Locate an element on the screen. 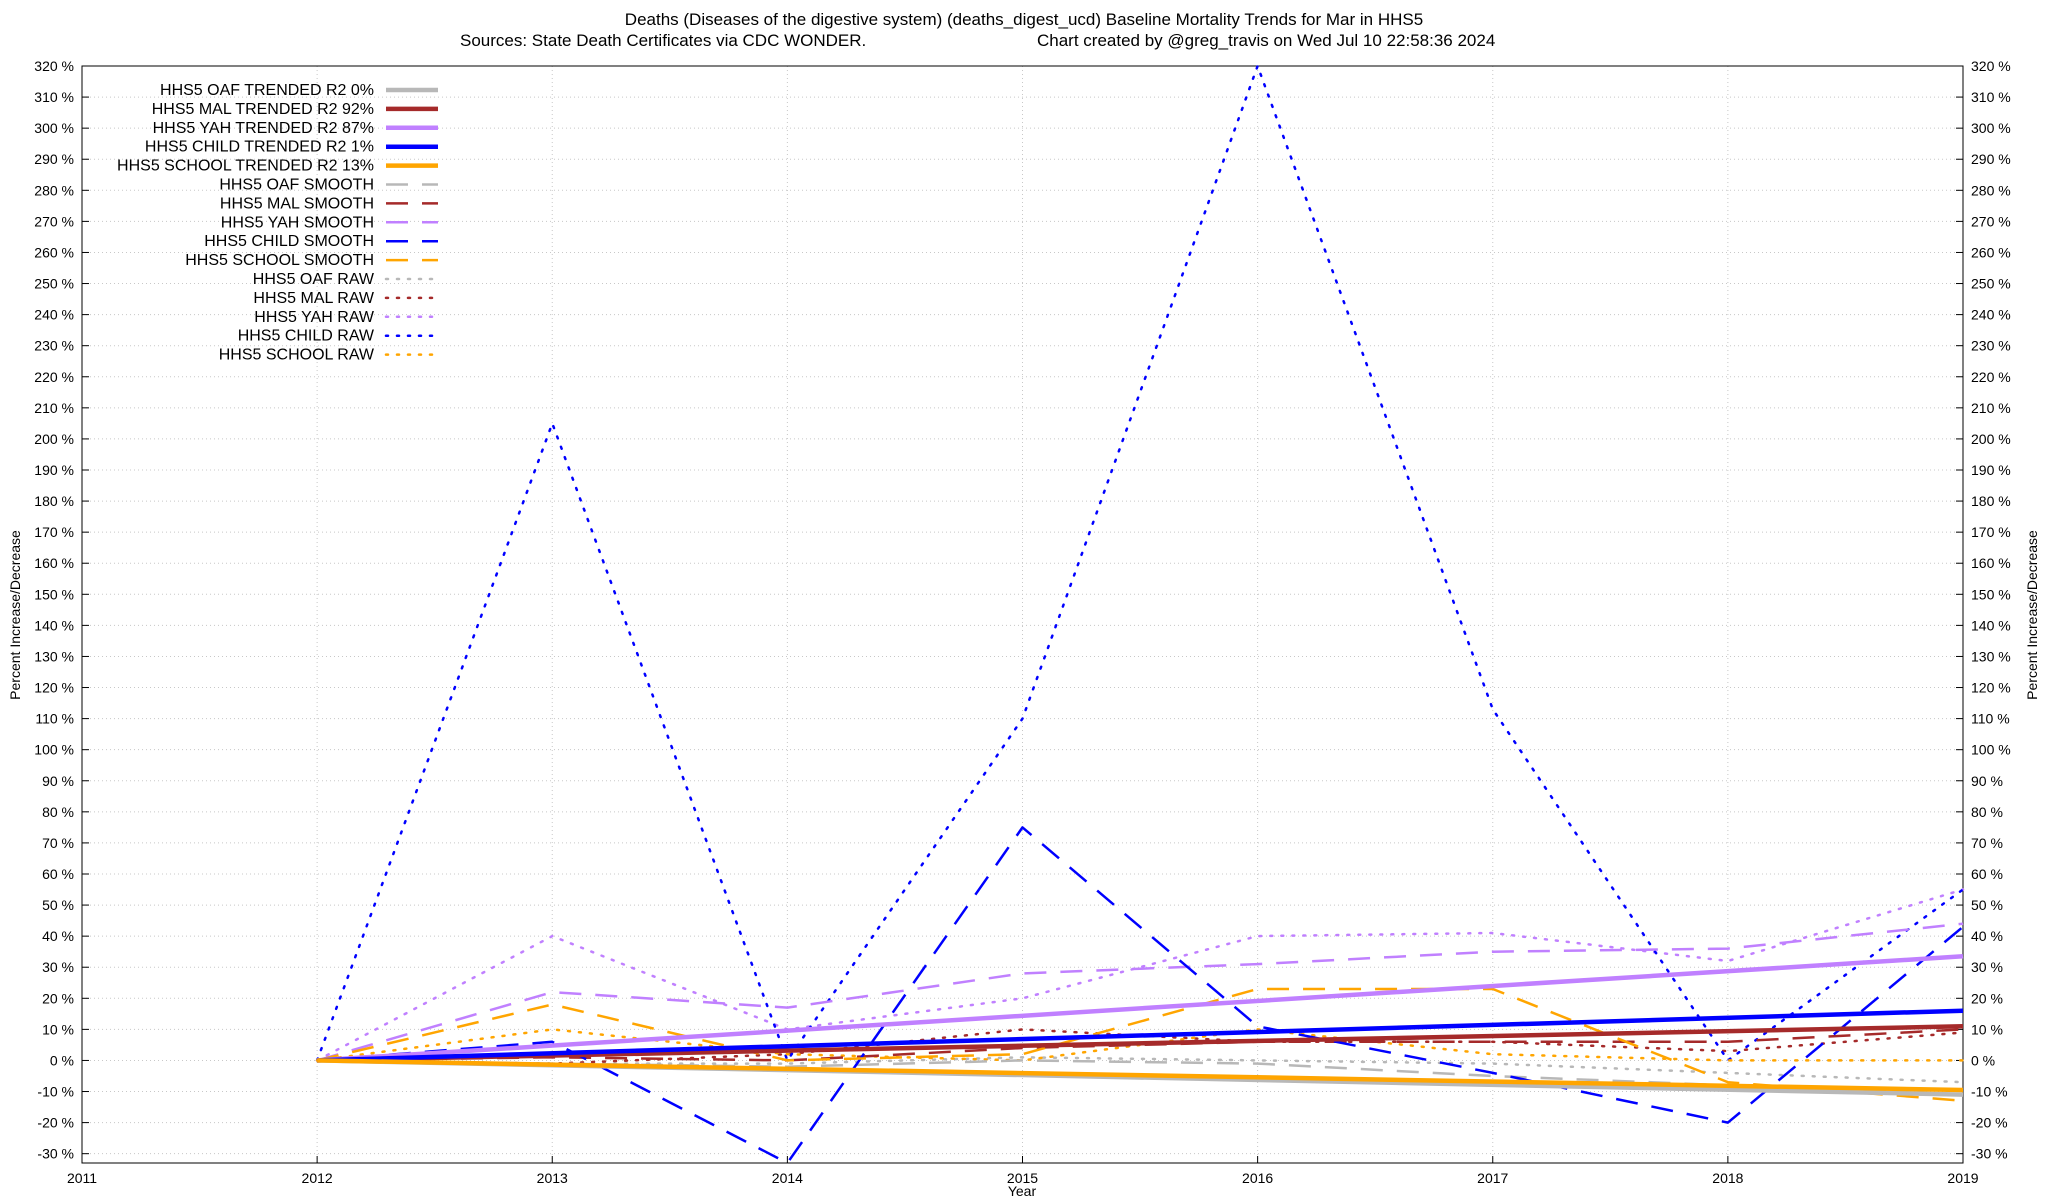  series-line-hhs5-yah-smooth is located at coordinates (1140, 992).